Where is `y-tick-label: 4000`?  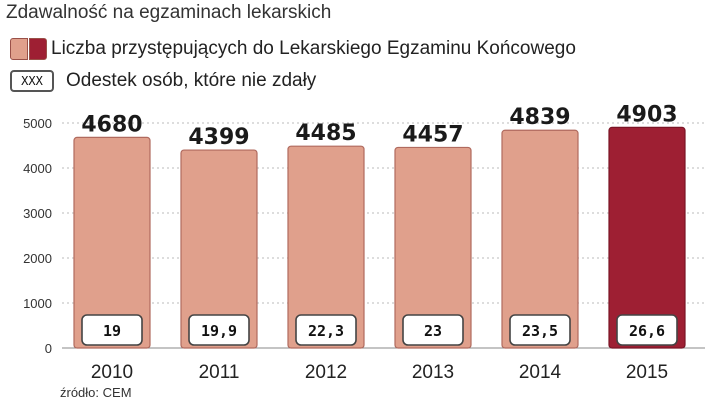 y-tick-label: 4000 is located at coordinates (37, 168).